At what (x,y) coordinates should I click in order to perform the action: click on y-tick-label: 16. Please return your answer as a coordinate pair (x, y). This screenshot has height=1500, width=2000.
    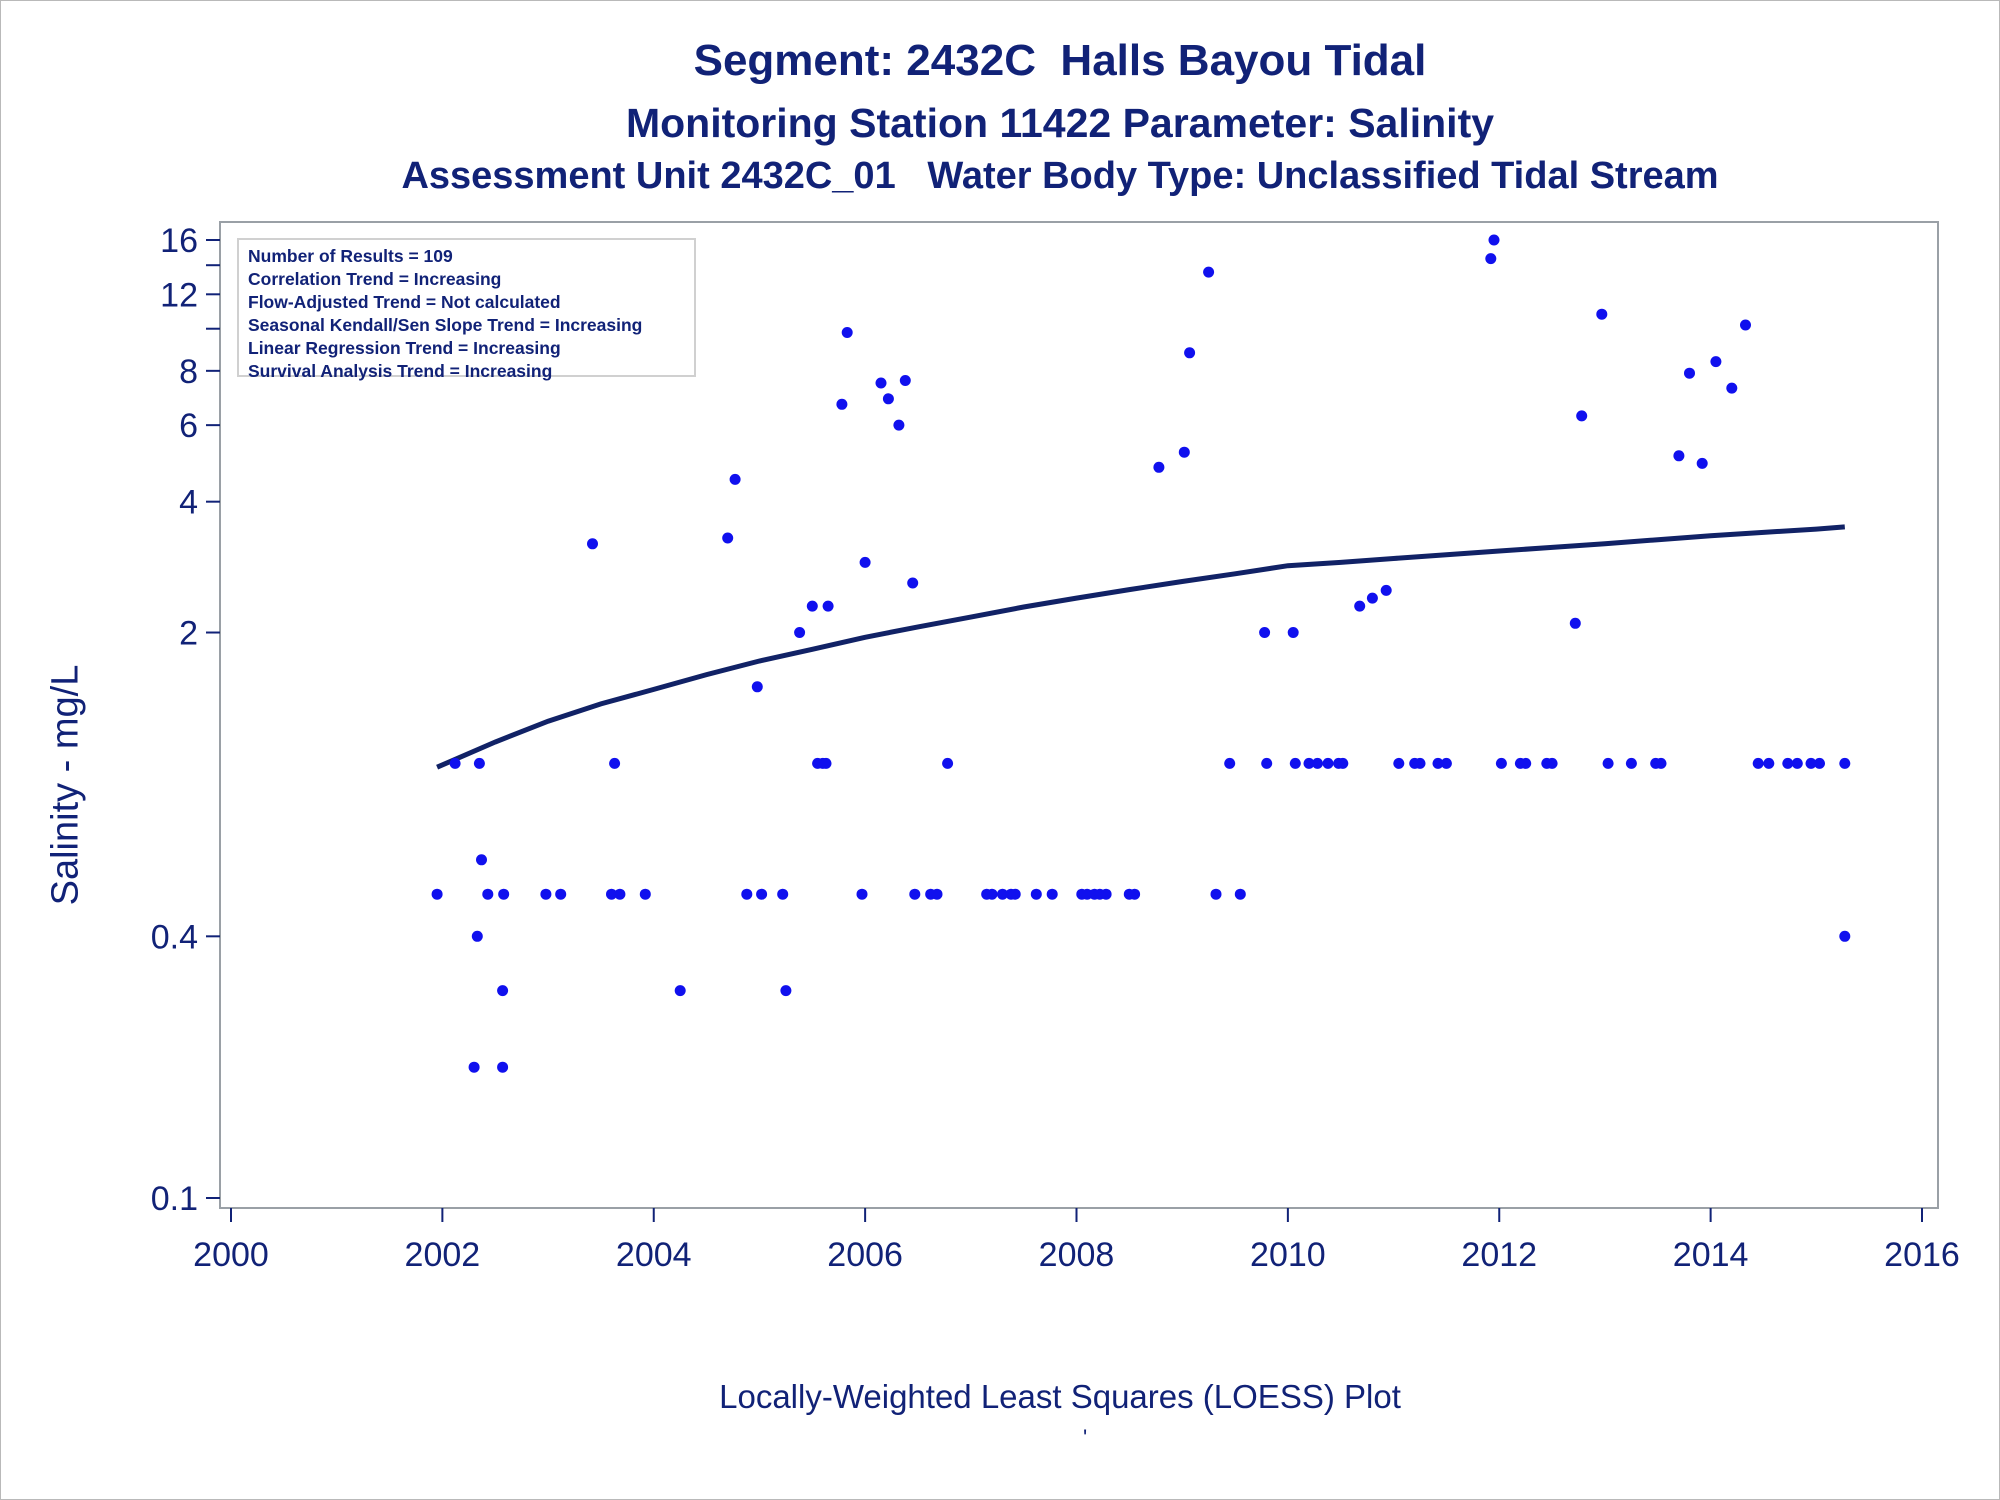
    Looking at the image, I should click on (179, 241).